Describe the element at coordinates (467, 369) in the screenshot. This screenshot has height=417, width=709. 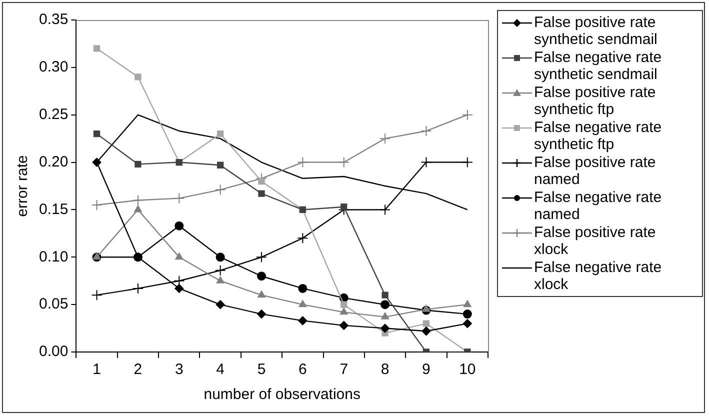
I see `x-tick-label: 10` at that location.